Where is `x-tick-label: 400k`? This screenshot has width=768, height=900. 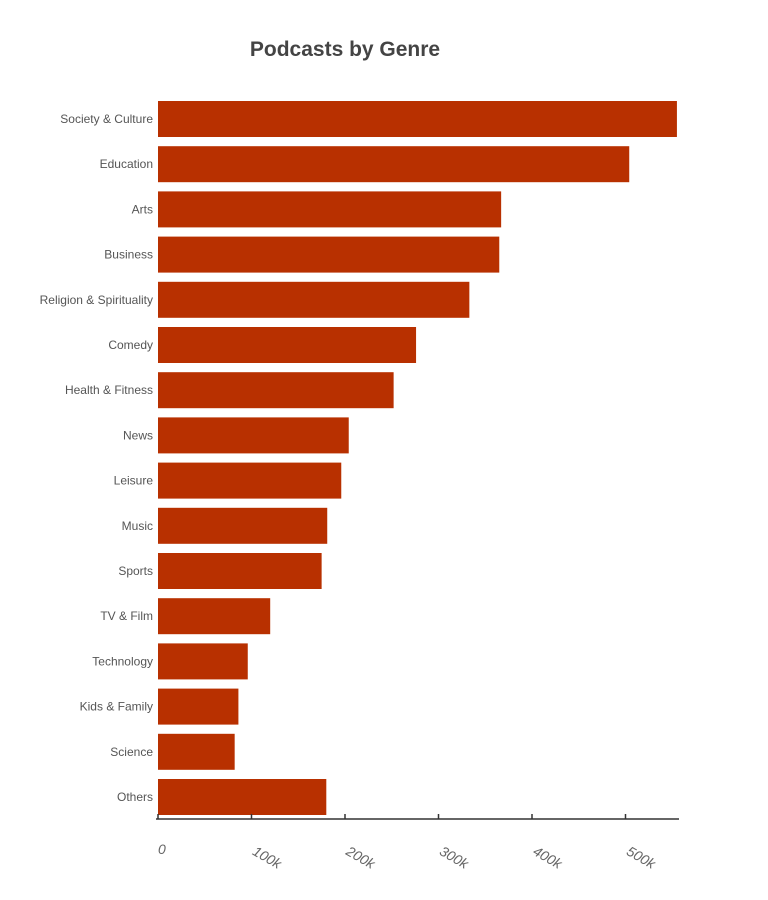 x-tick-label: 400k is located at coordinates (548, 858).